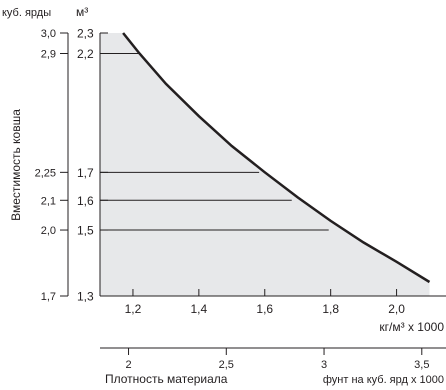  I want to click on y-tick-label: 1,3, so click(85, 297).